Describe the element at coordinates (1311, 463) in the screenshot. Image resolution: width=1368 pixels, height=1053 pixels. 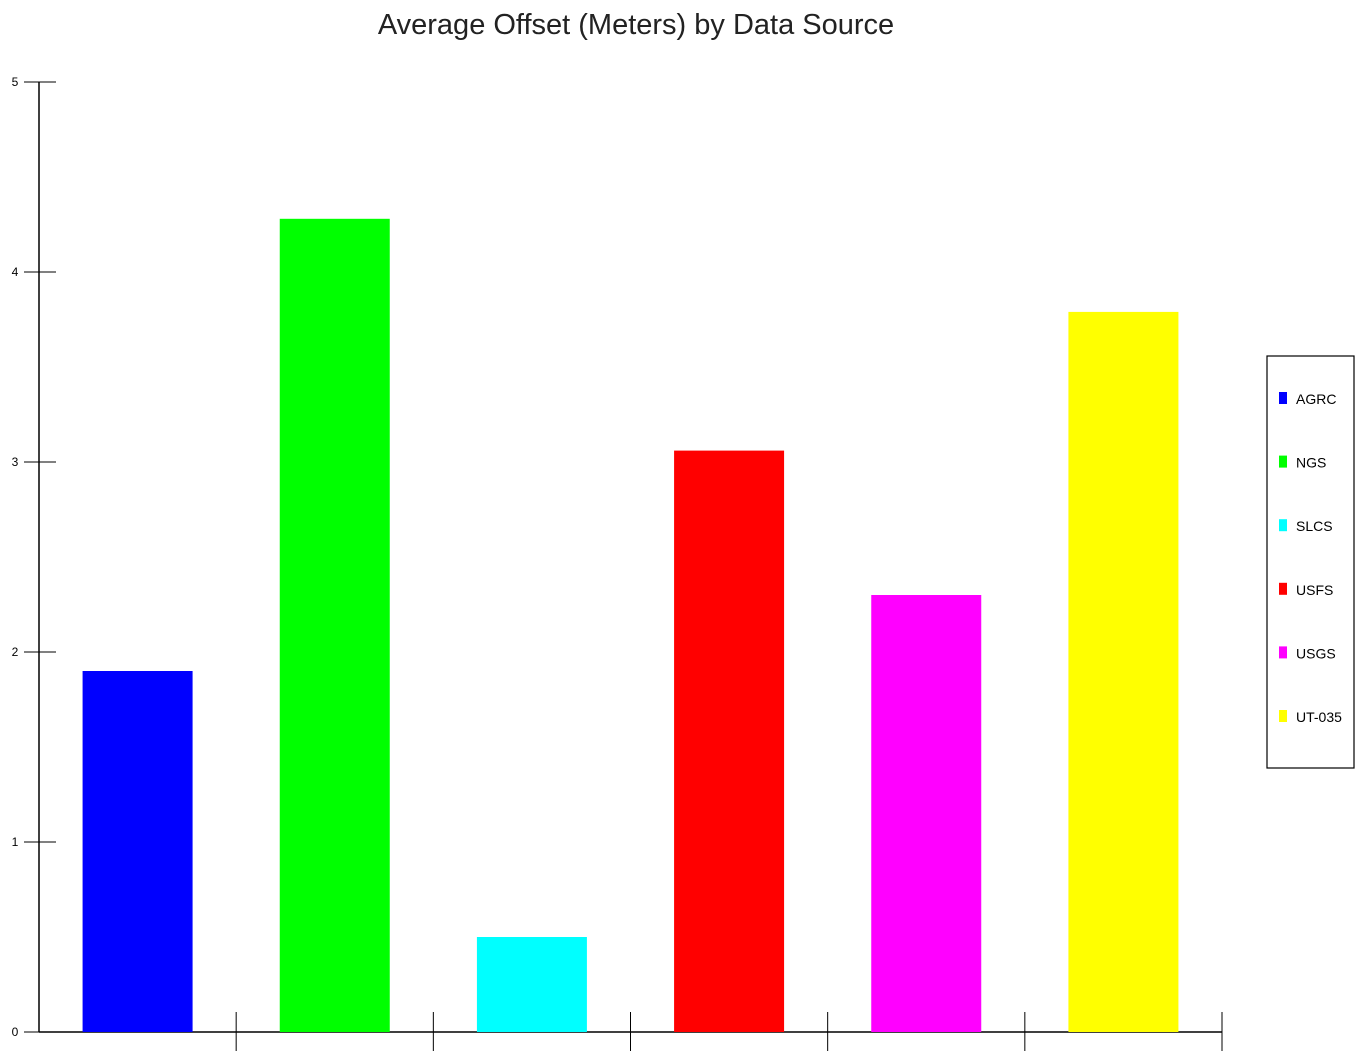
I see `legend-label: NGS` at that location.